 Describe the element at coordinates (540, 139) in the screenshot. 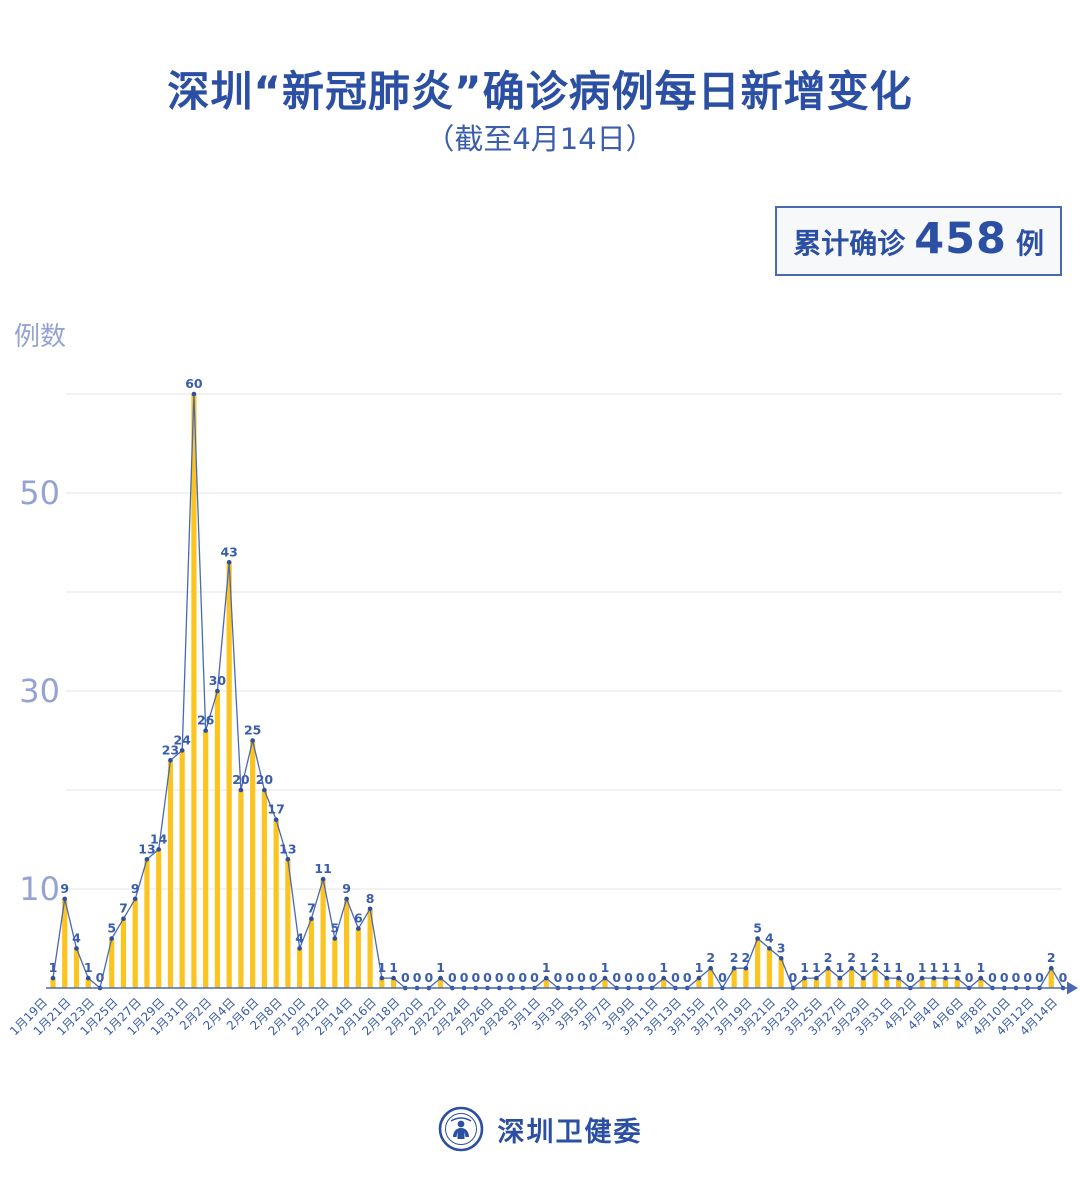

I see `page-subtitle: （截至4月14日）` at that location.